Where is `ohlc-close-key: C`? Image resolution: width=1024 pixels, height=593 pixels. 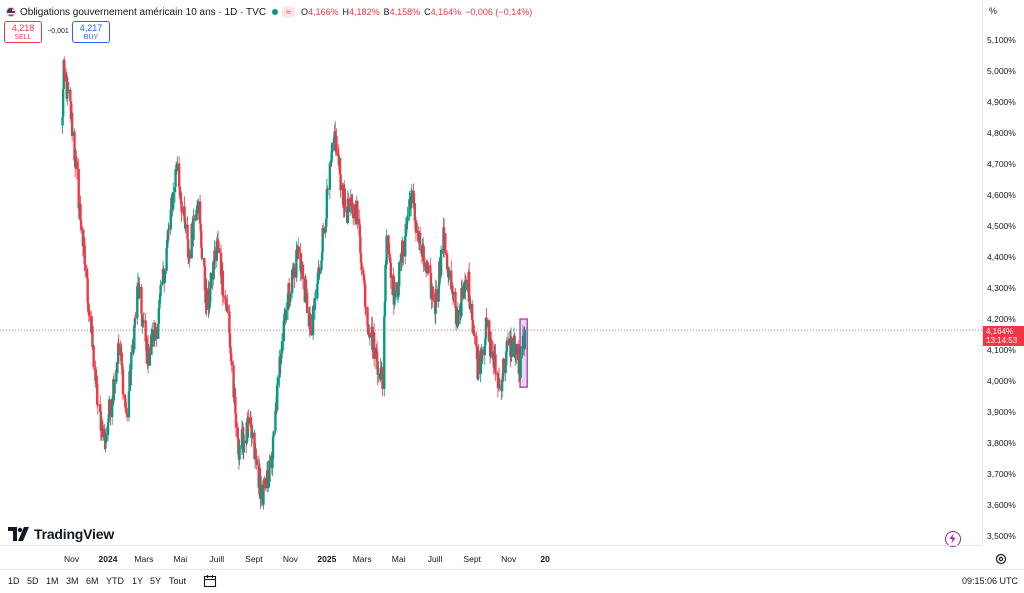 ohlc-close-key: C is located at coordinates (427, 12).